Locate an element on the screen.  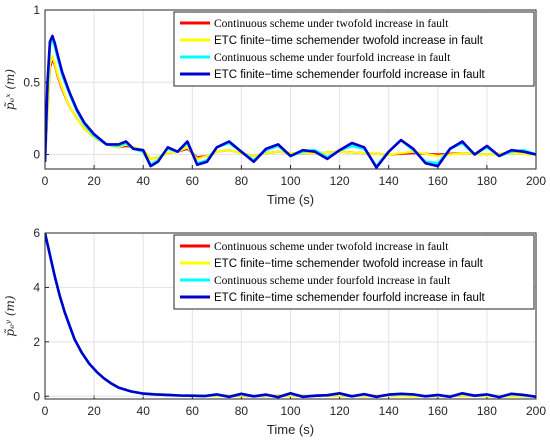
top-y-tick-labels: 00.51 is located at coordinates (31, 82).